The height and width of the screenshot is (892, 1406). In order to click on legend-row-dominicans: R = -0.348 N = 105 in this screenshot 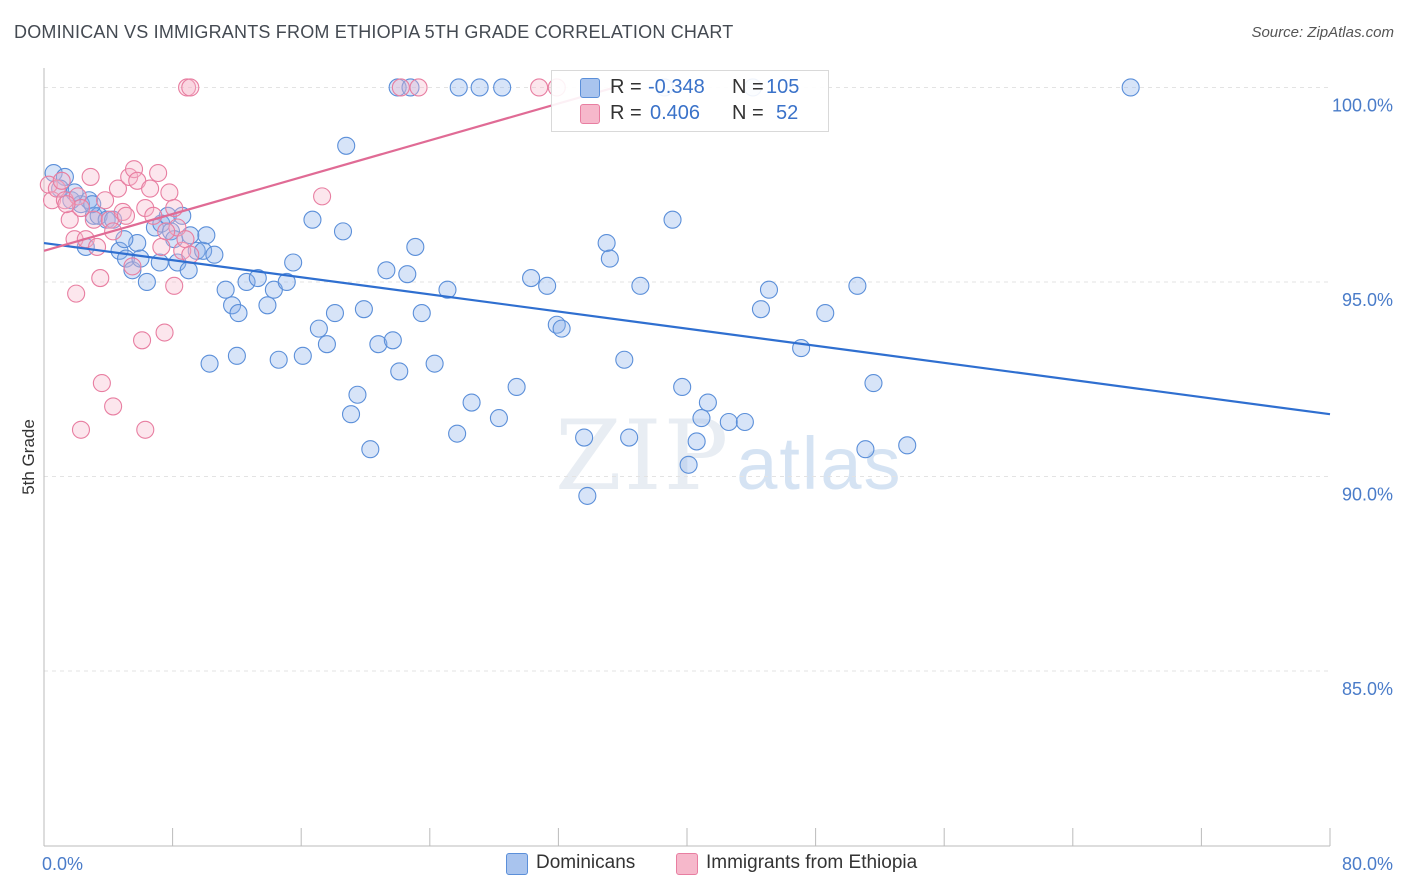, I will do `click(690, 88)`.